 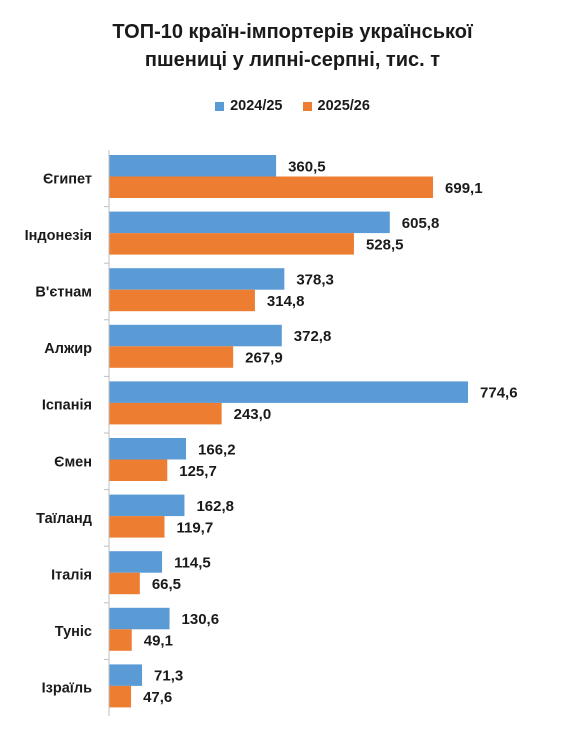 I want to click on category-label: Таїланд, so click(x=64, y=519).